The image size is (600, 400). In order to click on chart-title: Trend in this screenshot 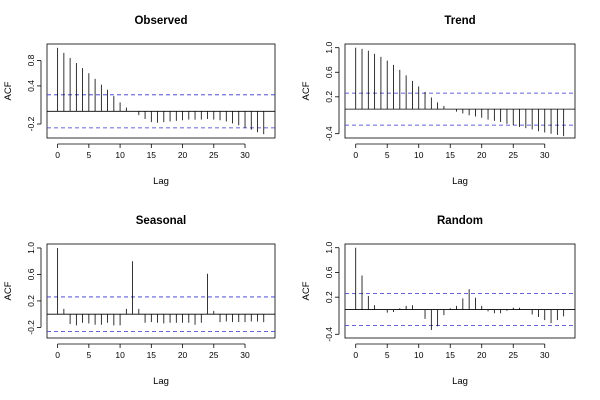, I will do `click(459, 21)`.